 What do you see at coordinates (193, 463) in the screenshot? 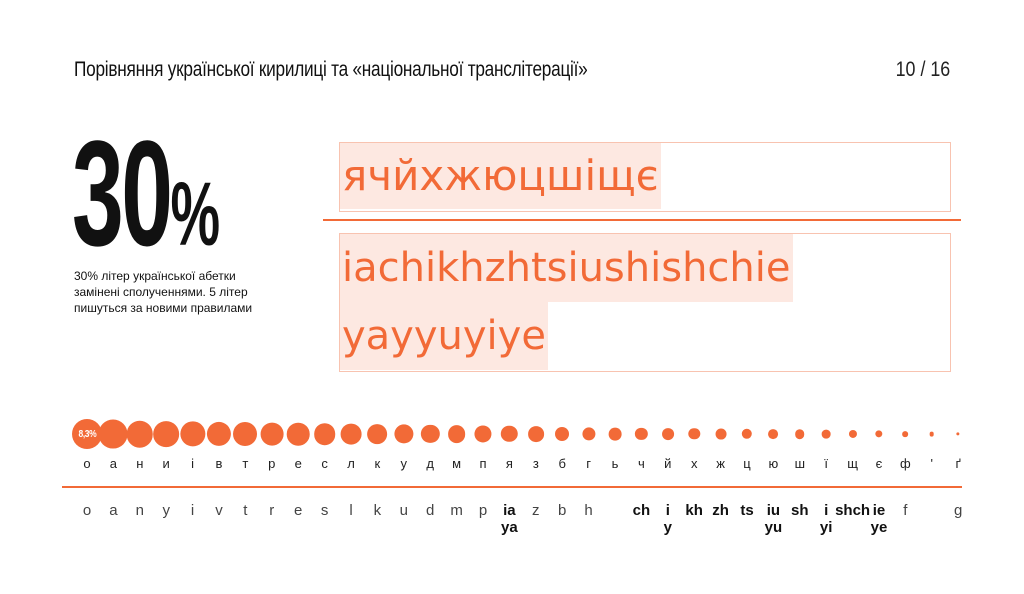
I see `cyrillic-letter: і` at bounding box center [193, 463].